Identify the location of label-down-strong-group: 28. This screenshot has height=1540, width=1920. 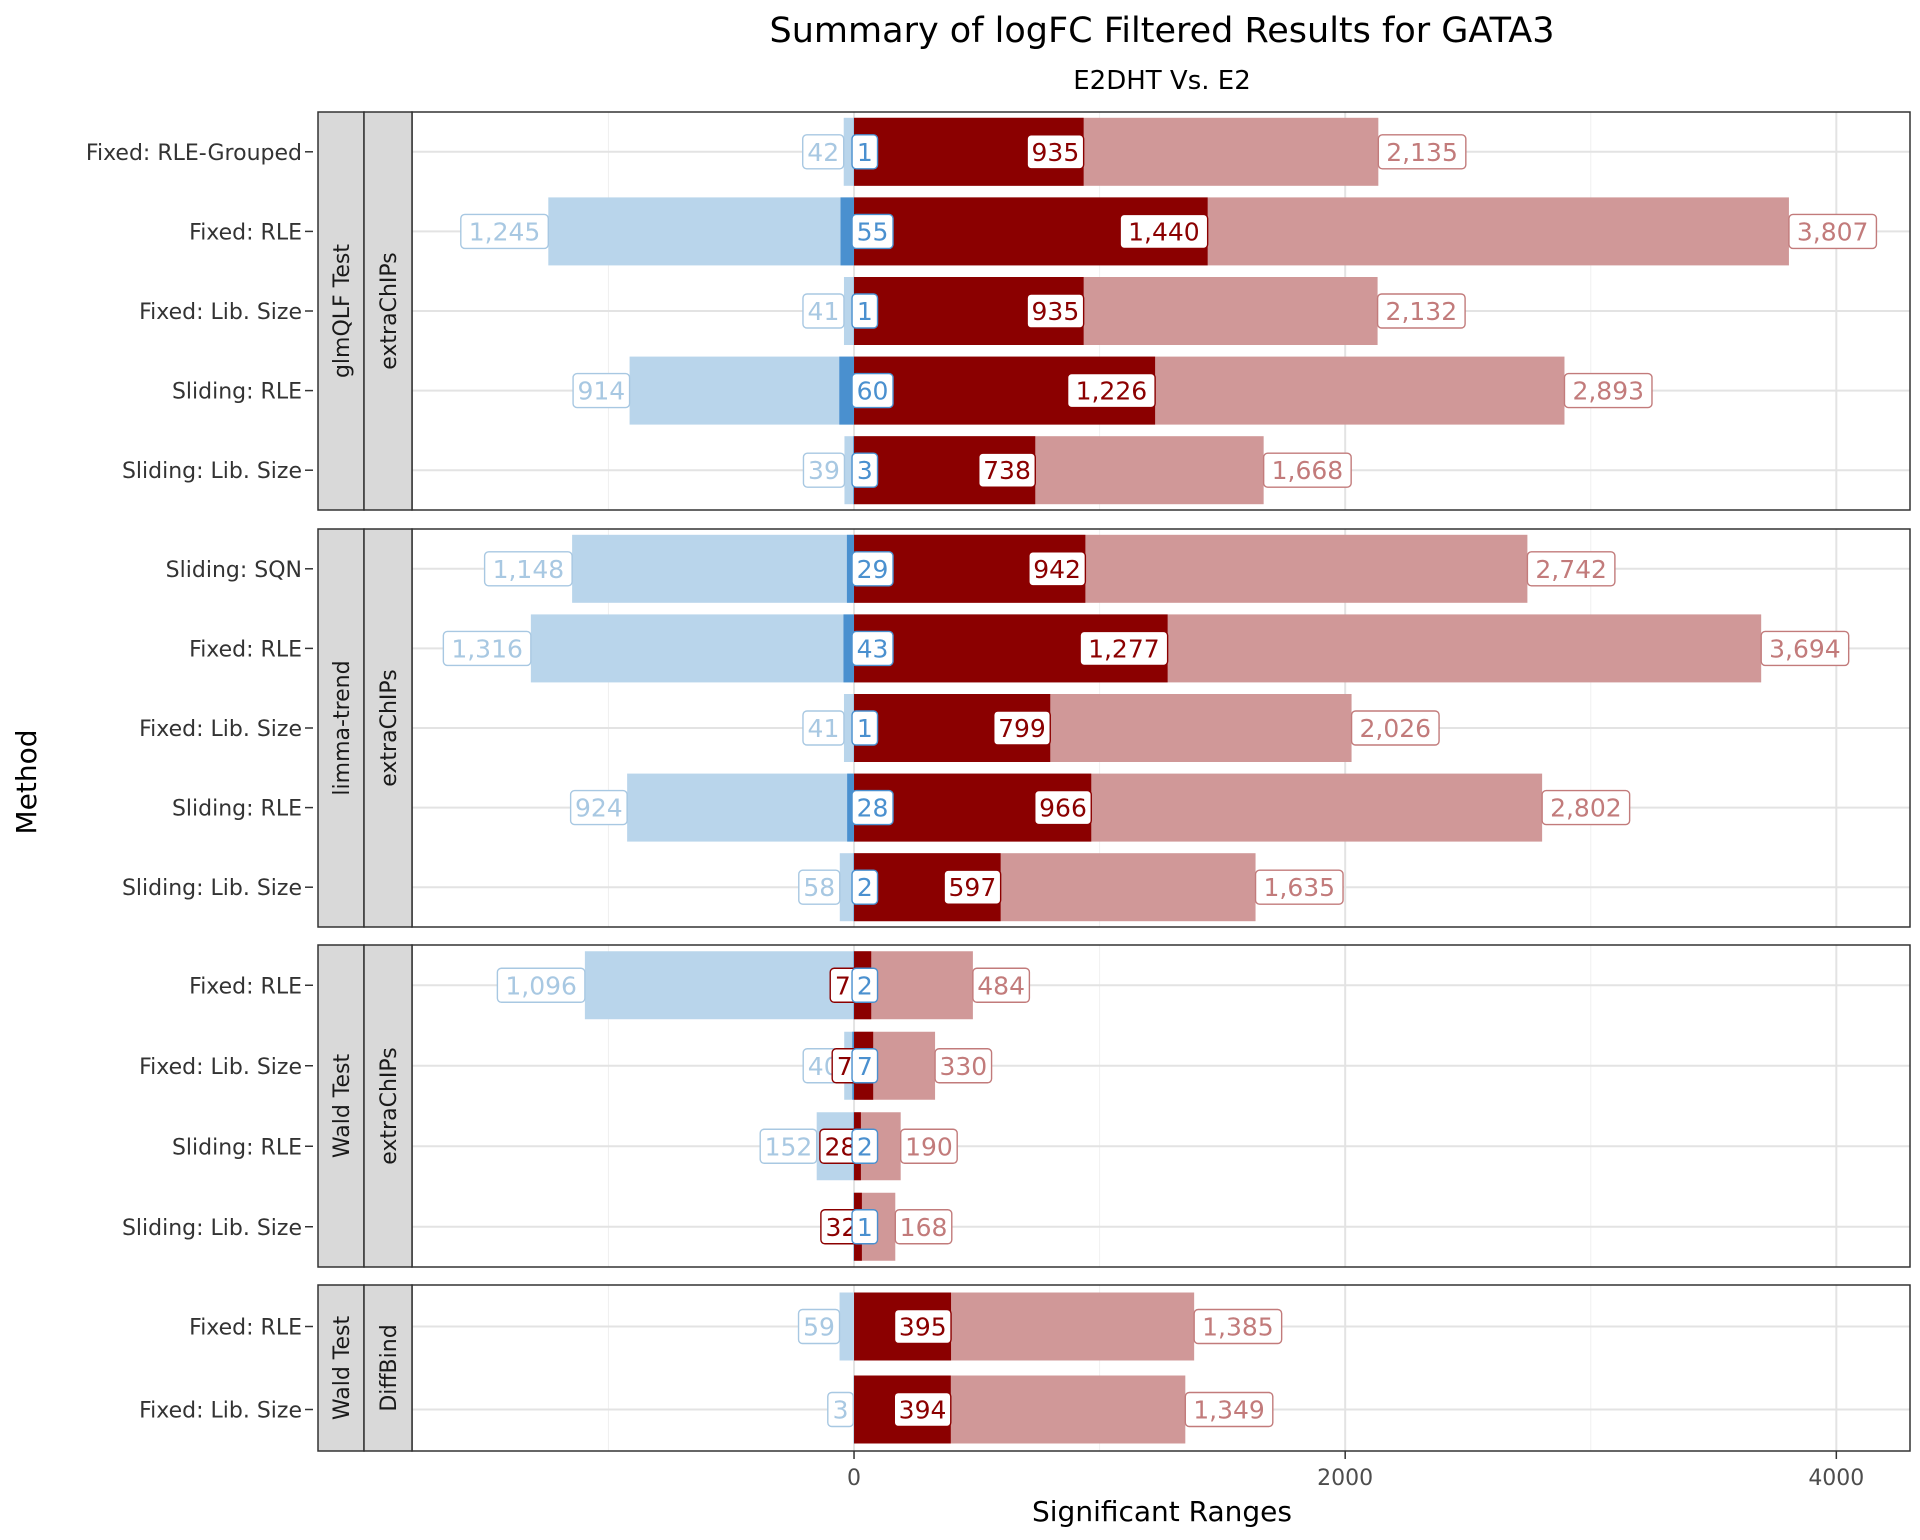
(872, 808).